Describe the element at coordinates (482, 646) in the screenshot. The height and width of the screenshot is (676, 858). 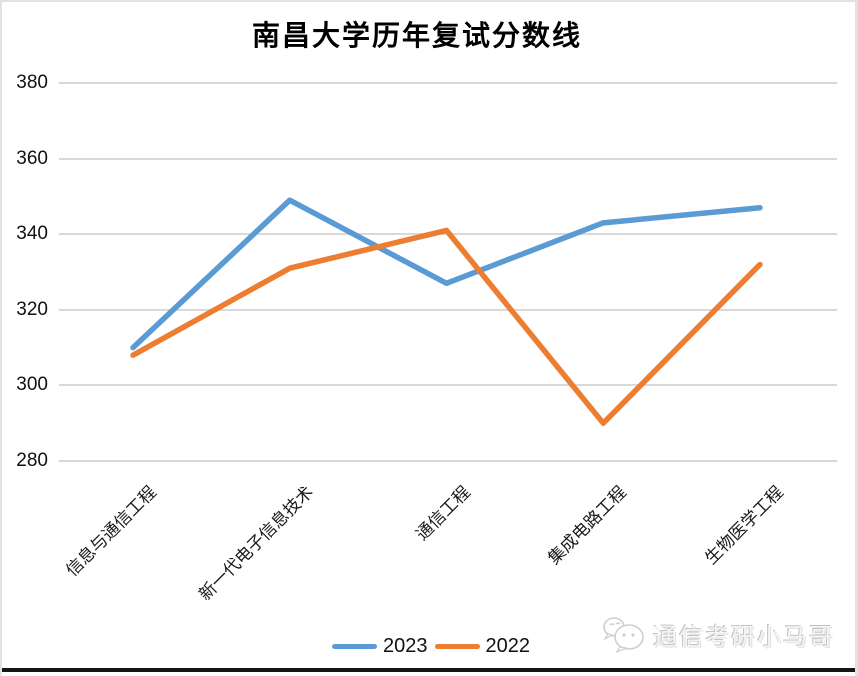
I see `legend-item-2022: 2022` at that location.